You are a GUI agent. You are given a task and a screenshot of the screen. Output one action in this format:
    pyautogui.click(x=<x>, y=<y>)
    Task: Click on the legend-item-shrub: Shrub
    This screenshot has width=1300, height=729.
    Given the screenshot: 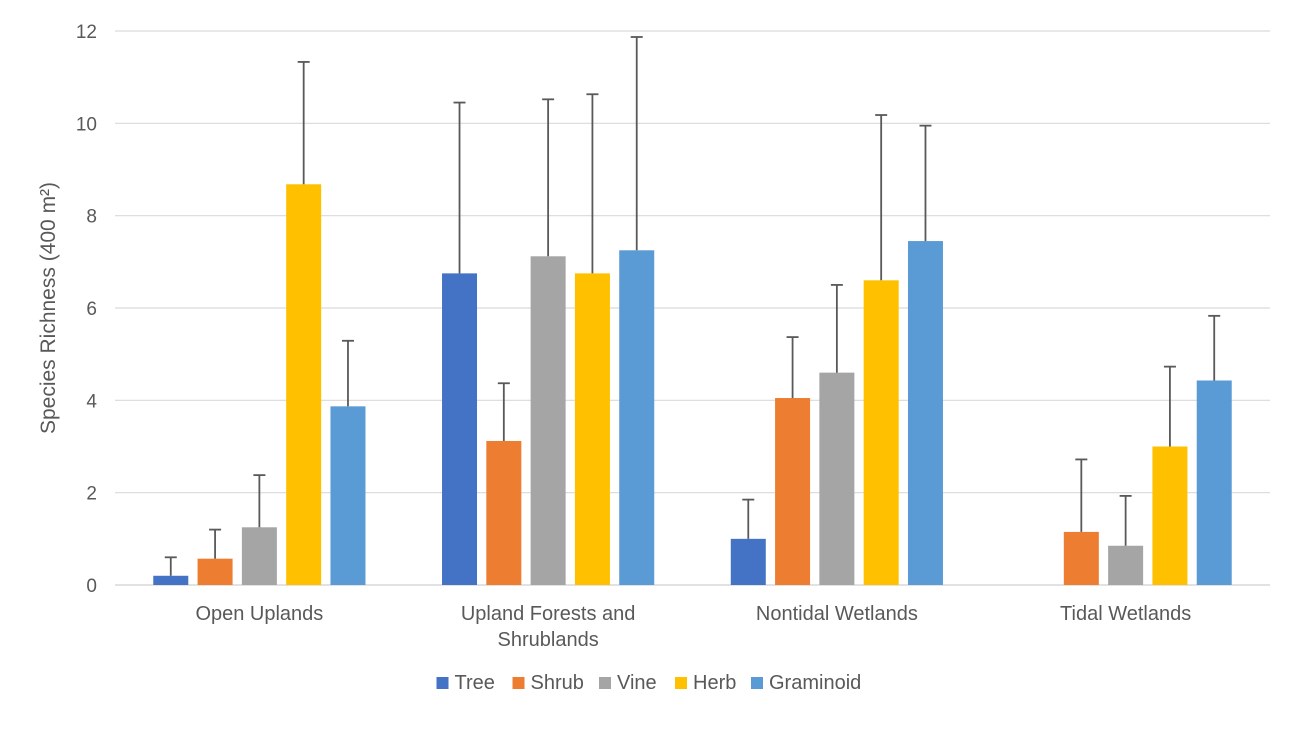 What is the action you would take?
    pyautogui.click(x=548, y=683)
    